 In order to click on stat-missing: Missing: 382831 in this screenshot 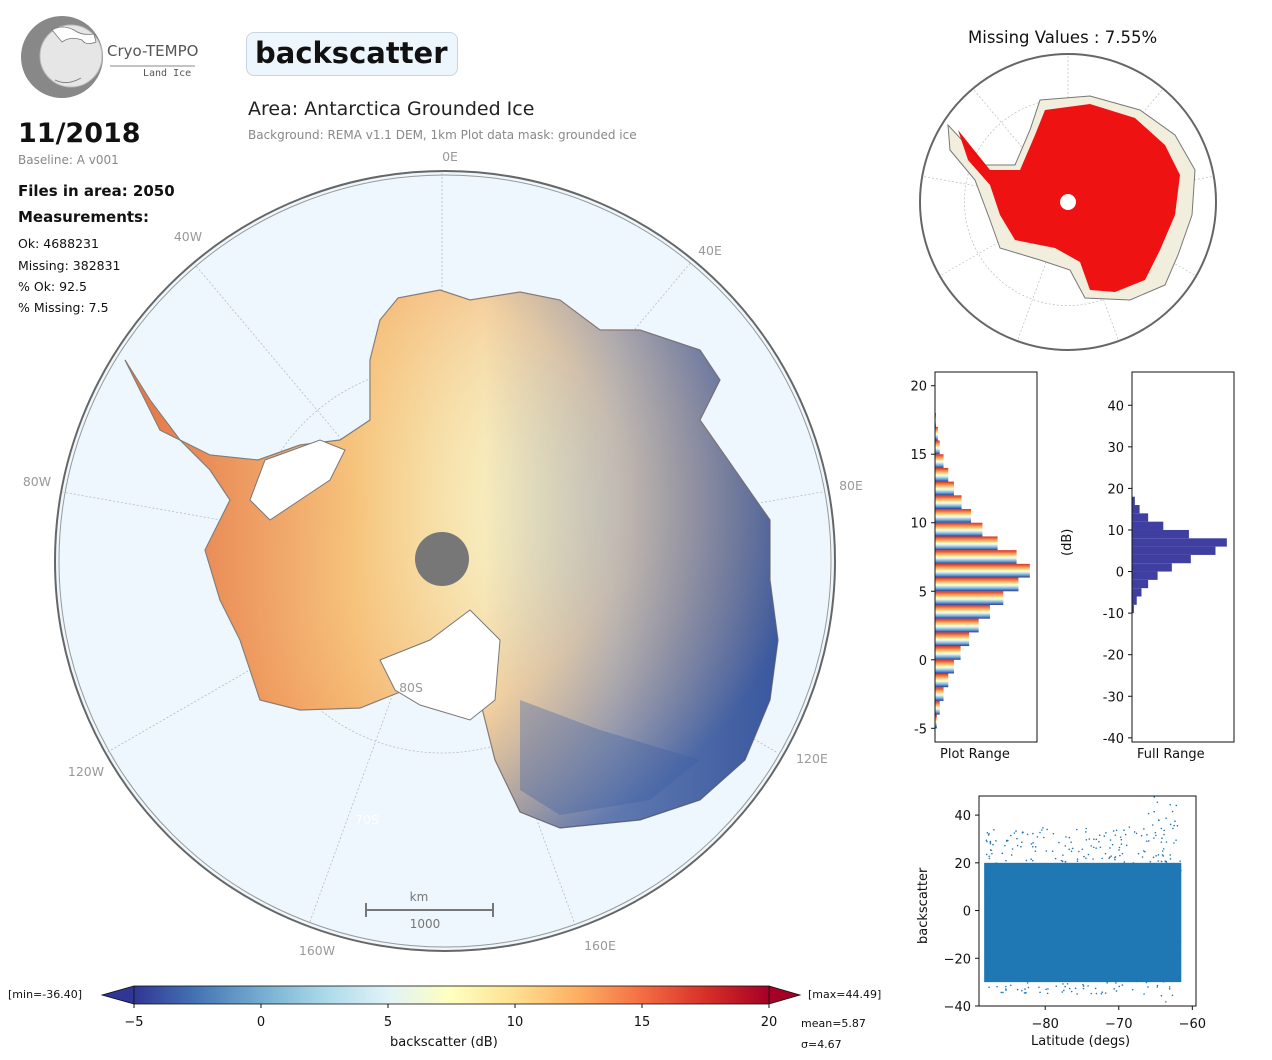, I will do `click(69, 265)`.